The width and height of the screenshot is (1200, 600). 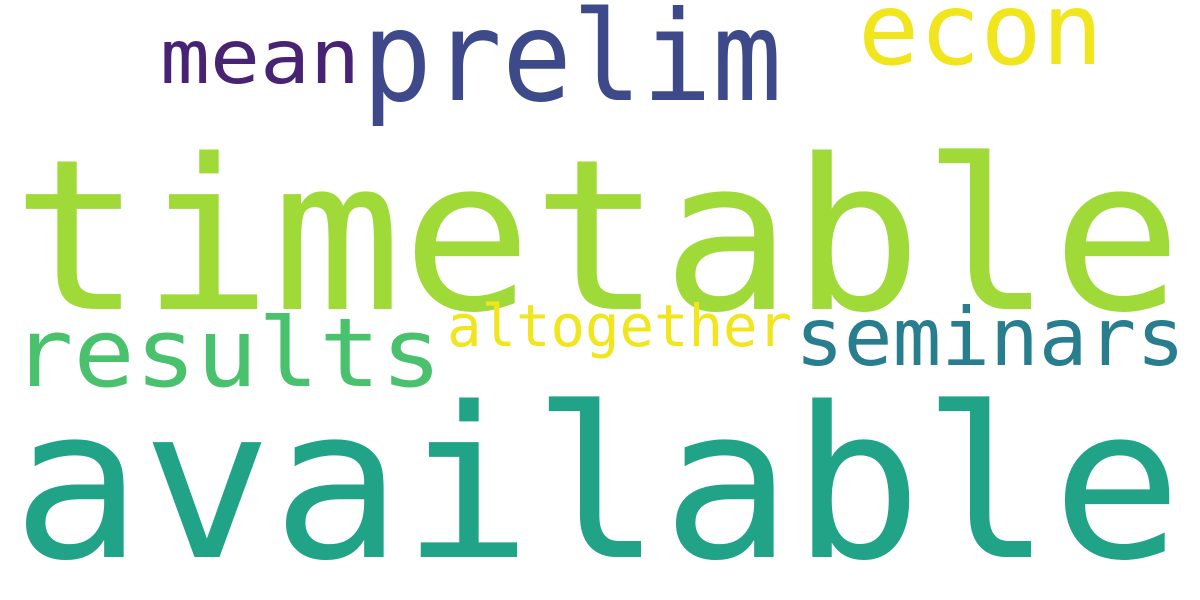 I want to click on word-altogether: altogether, so click(x=620, y=325).